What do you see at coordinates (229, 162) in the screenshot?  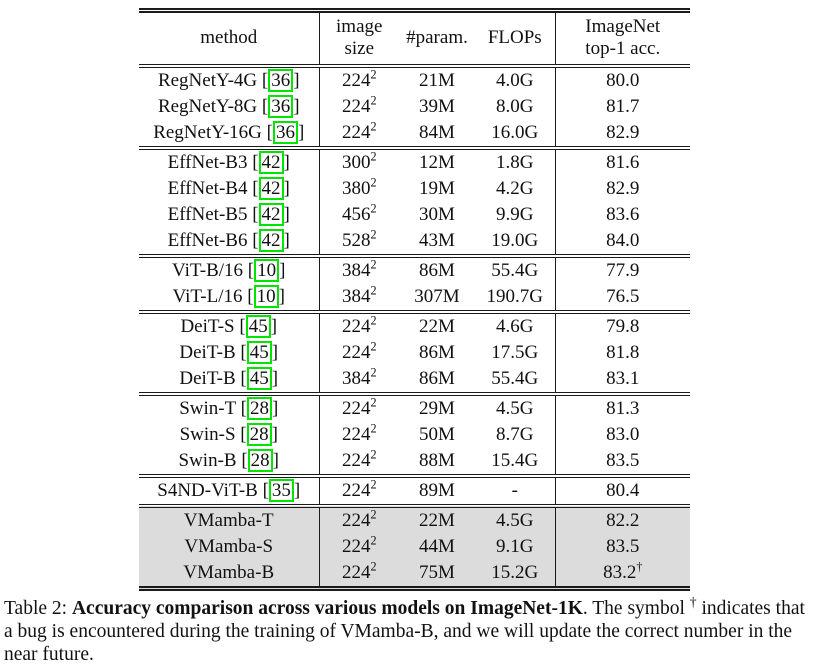 I see `method-cell: EffNet-B3 [42]` at bounding box center [229, 162].